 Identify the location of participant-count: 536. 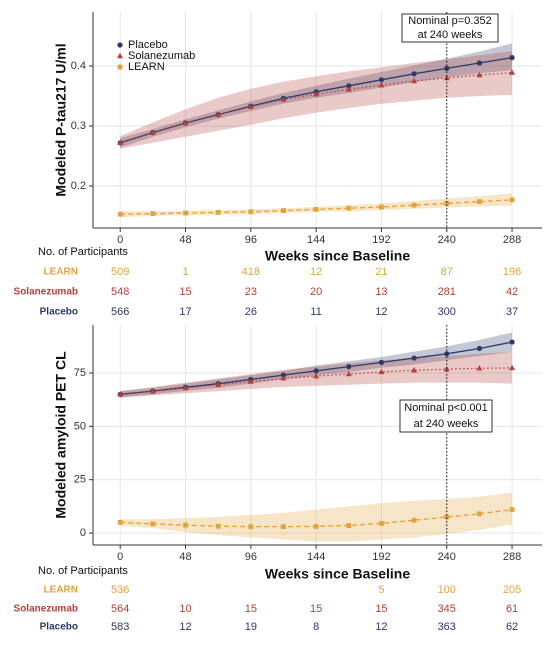
(120, 590).